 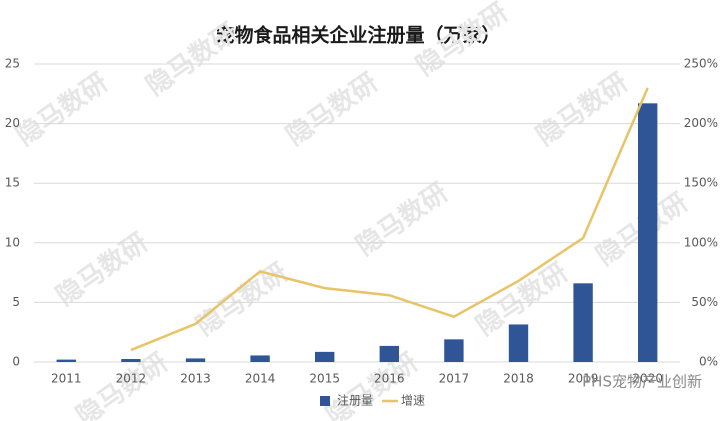 I want to click on y-tick-label: 15, so click(x=12, y=183).